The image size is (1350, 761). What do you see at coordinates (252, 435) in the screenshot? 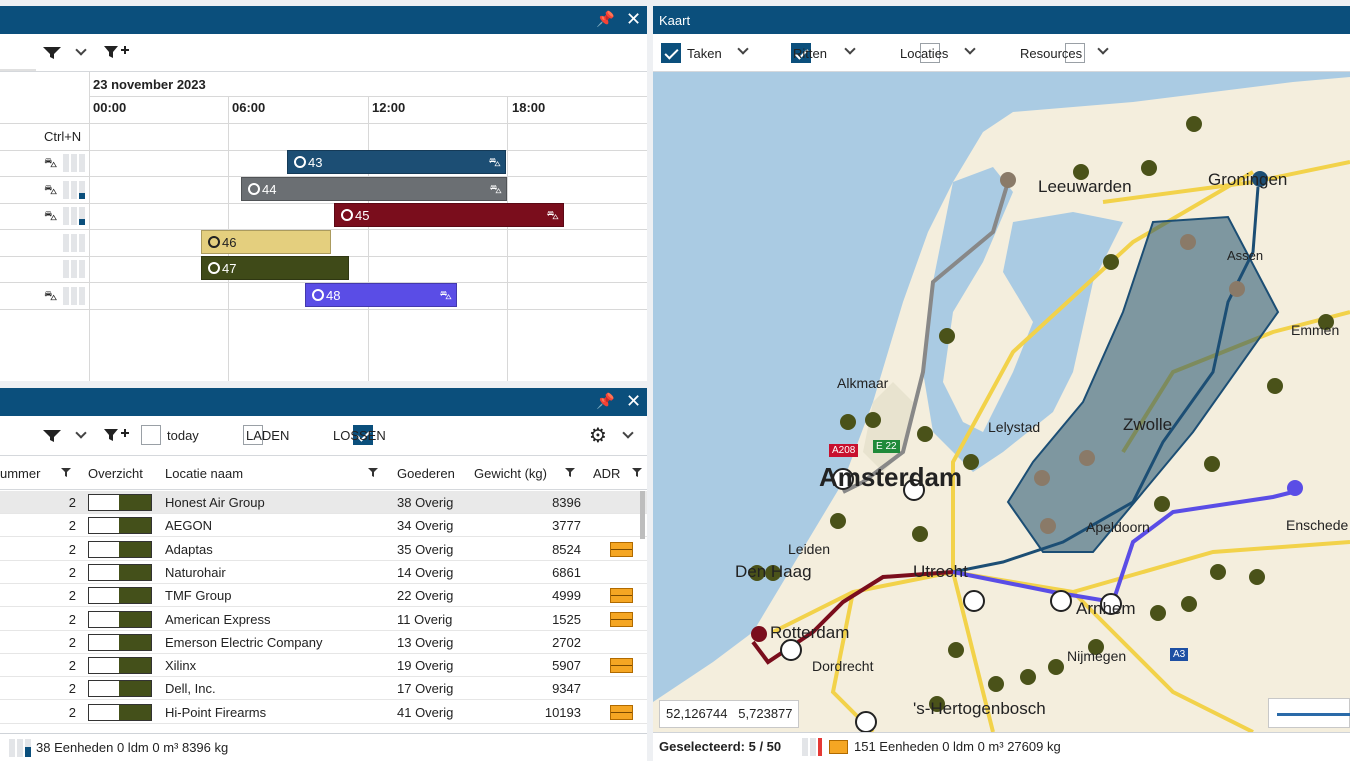
I see `laden-checkbox` at bounding box center [252, 435].